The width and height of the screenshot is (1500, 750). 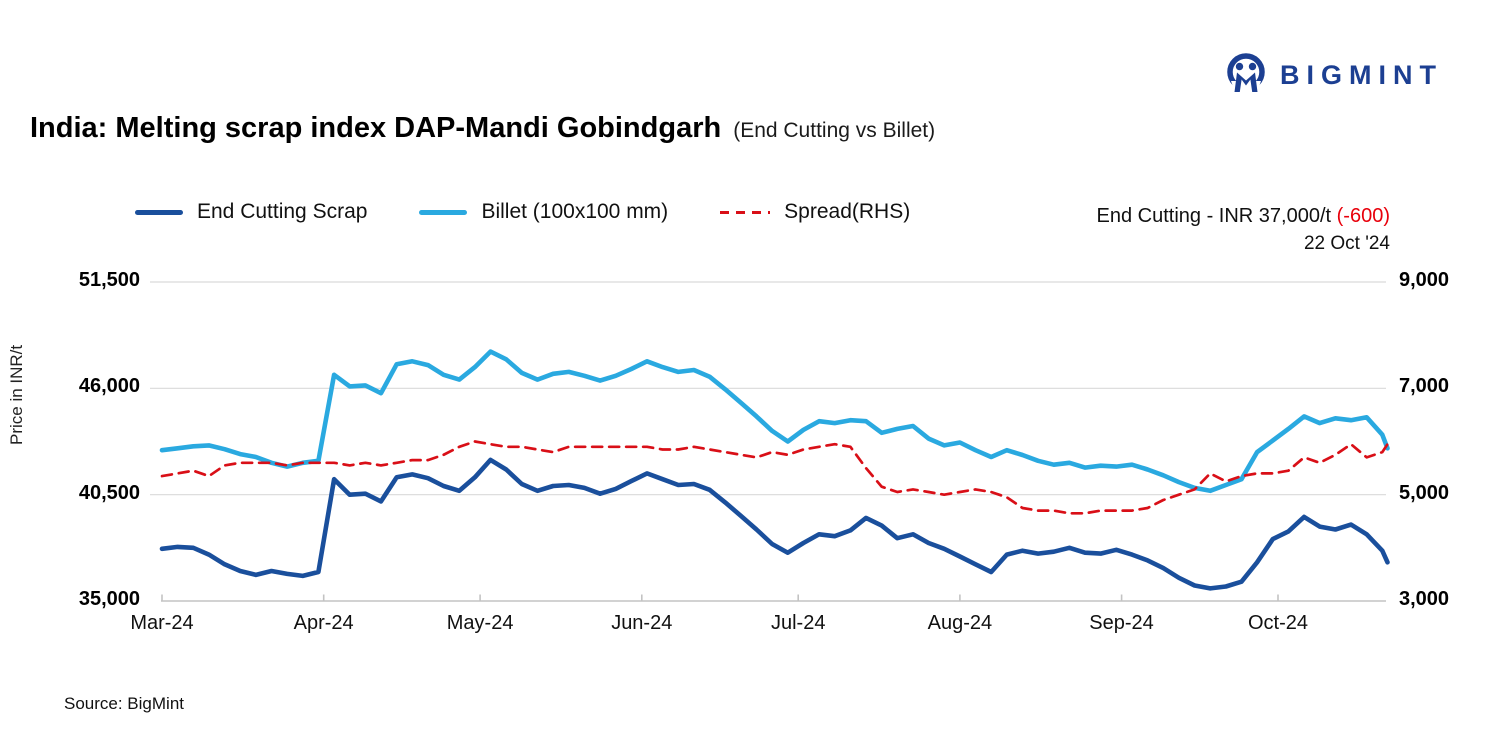 What do you see at coordinates (109, 599) in the screenshot?
I see `y-axis-label-left: 35,000` at bounding box center [109, 599].